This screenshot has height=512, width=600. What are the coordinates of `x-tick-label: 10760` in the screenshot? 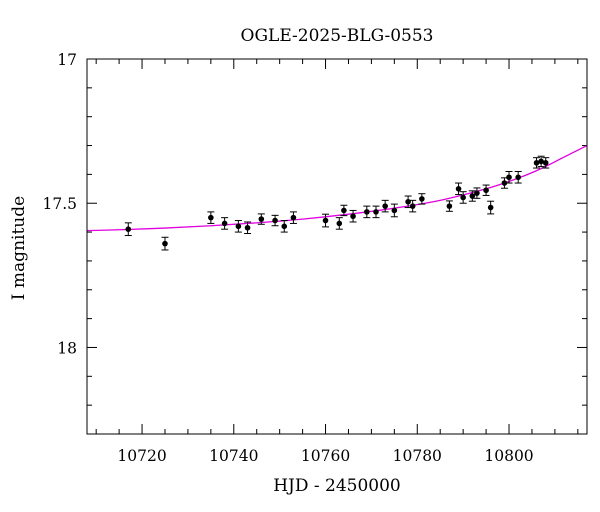 It's located at (325, 456).